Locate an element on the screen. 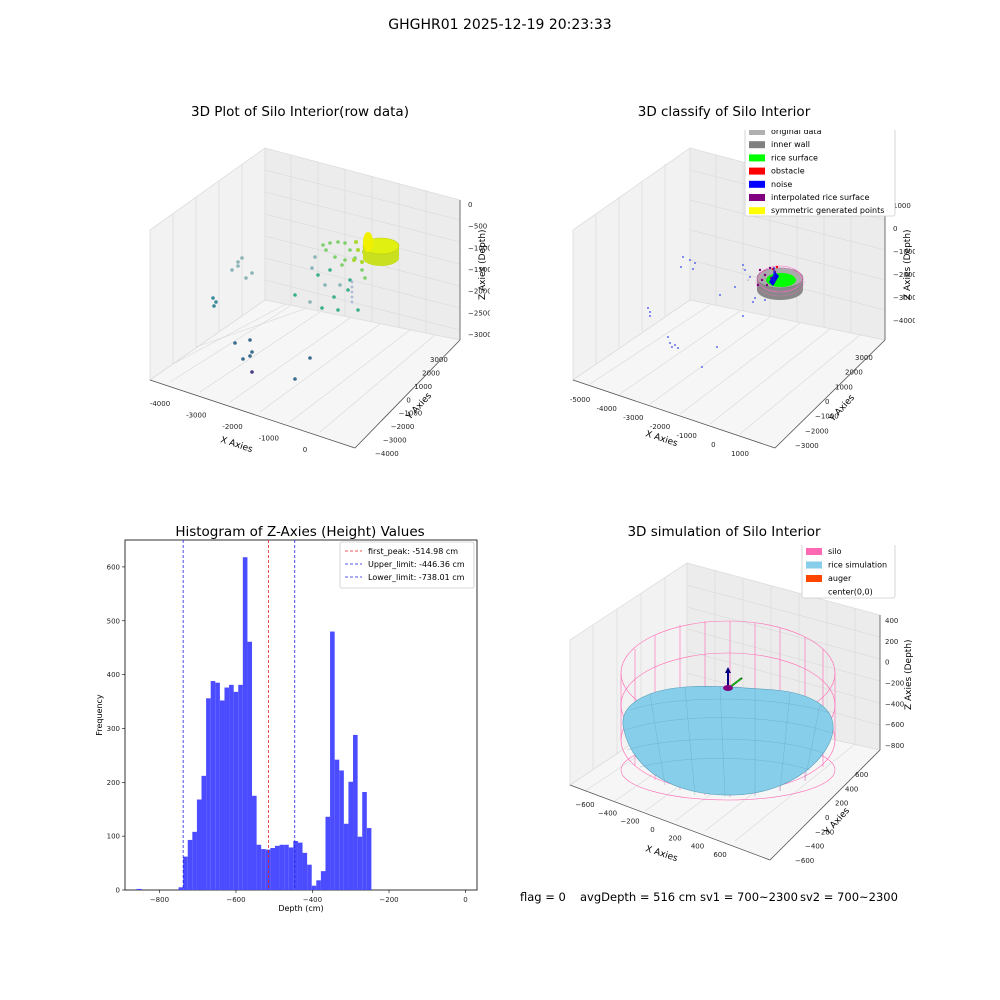 This screenshot has height=1000, width=1000. simulation-xtick-label: 400 is located at coordinates (697, 847).